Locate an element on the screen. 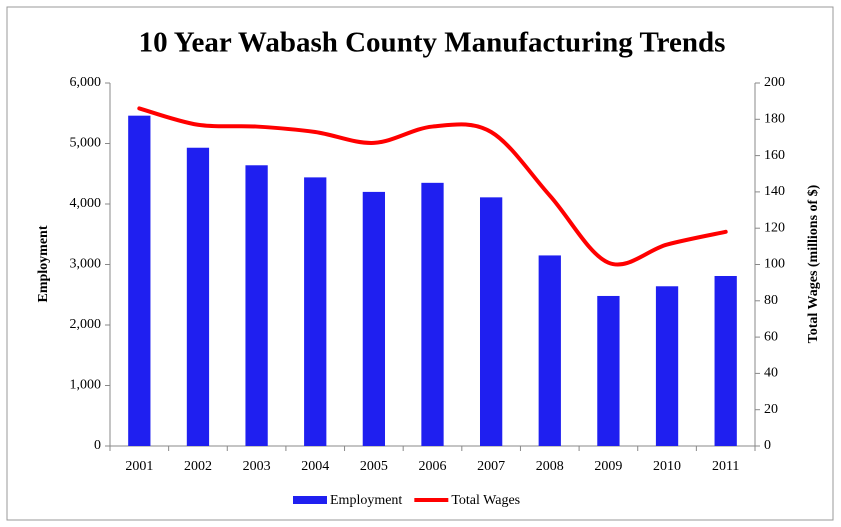 This screenshot has width=841, height=527. y2-tick-label: 60 is located at coordinates (771, 336).